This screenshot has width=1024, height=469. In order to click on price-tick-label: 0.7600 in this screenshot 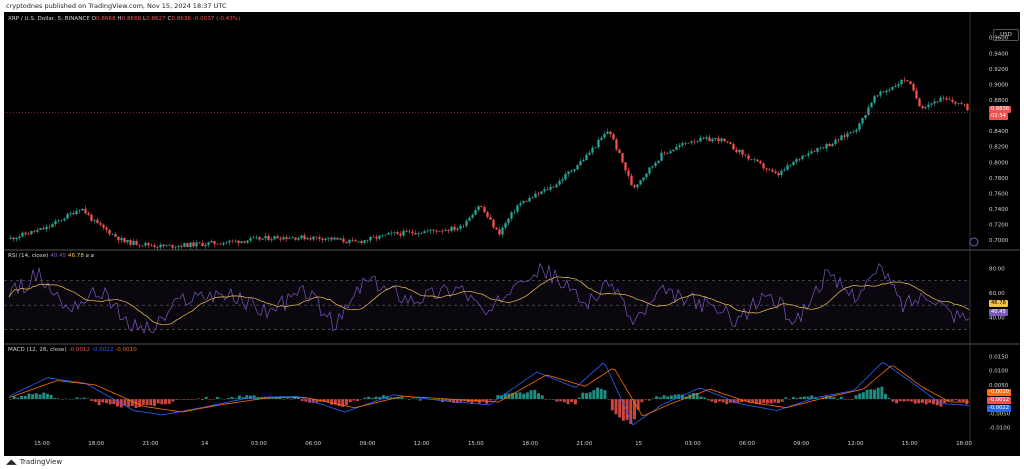, I will do `click(999, 194)`.